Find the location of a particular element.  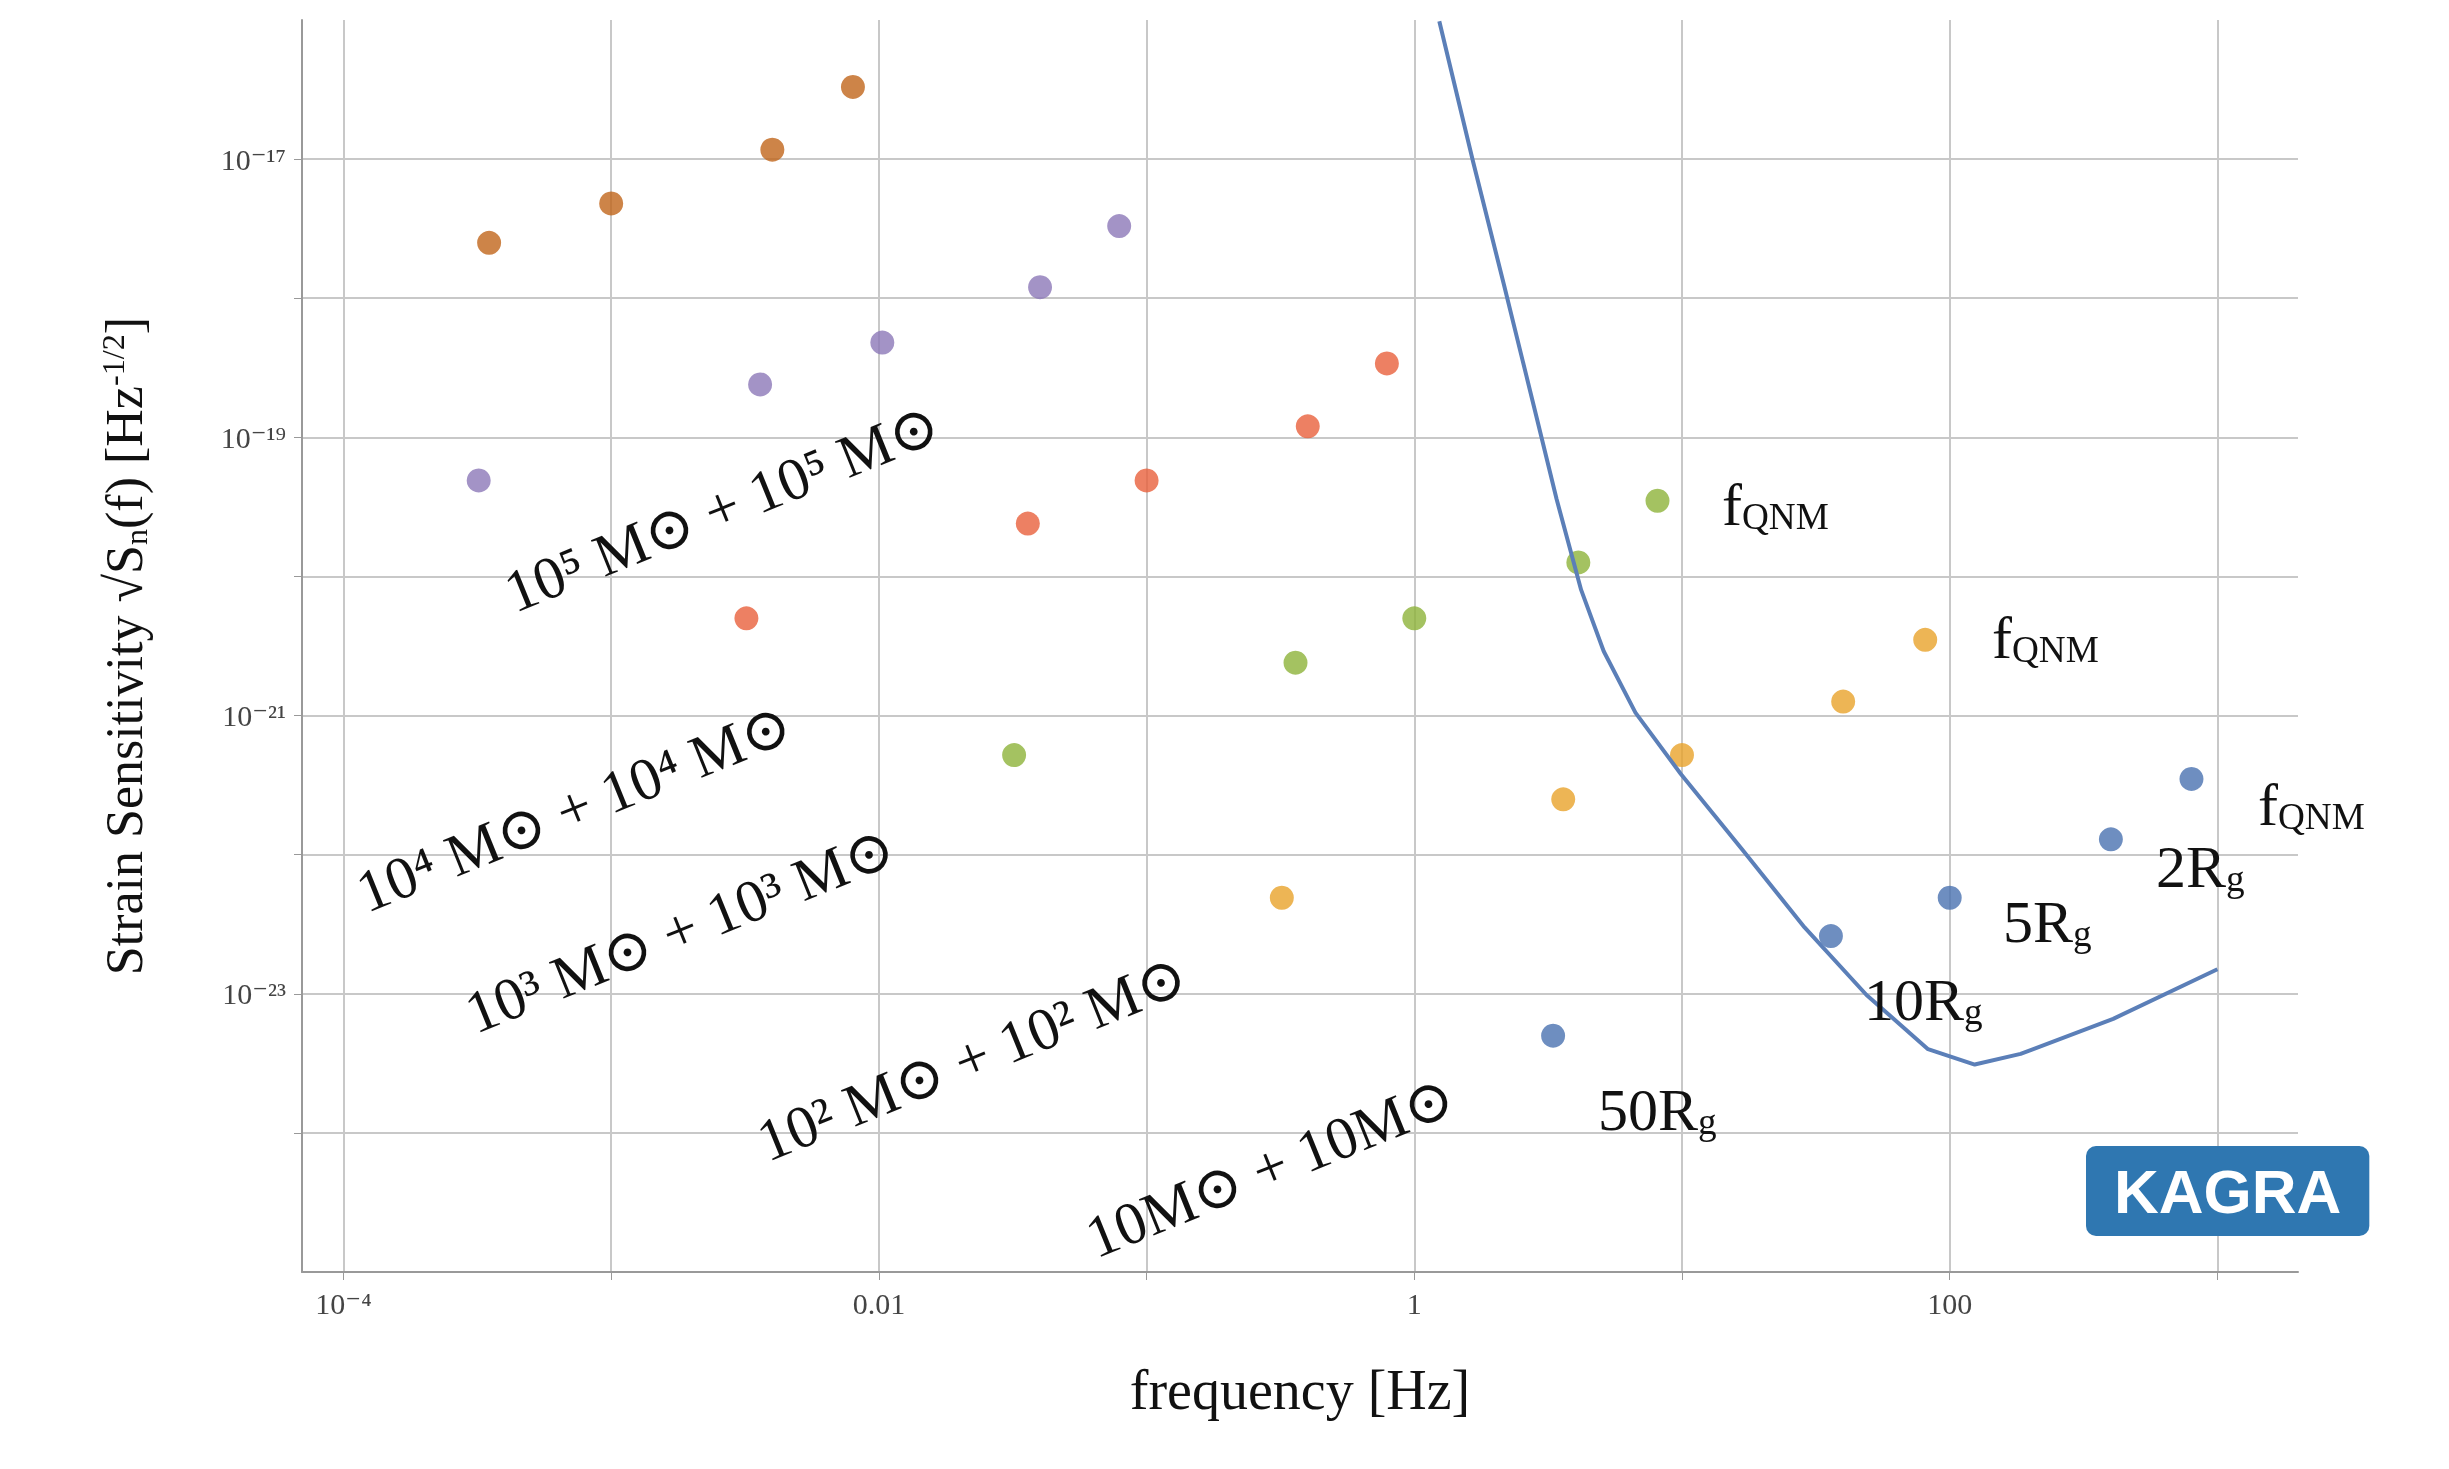

y-tick-label: 10⁻²³ is located at coordinates (254, 994).